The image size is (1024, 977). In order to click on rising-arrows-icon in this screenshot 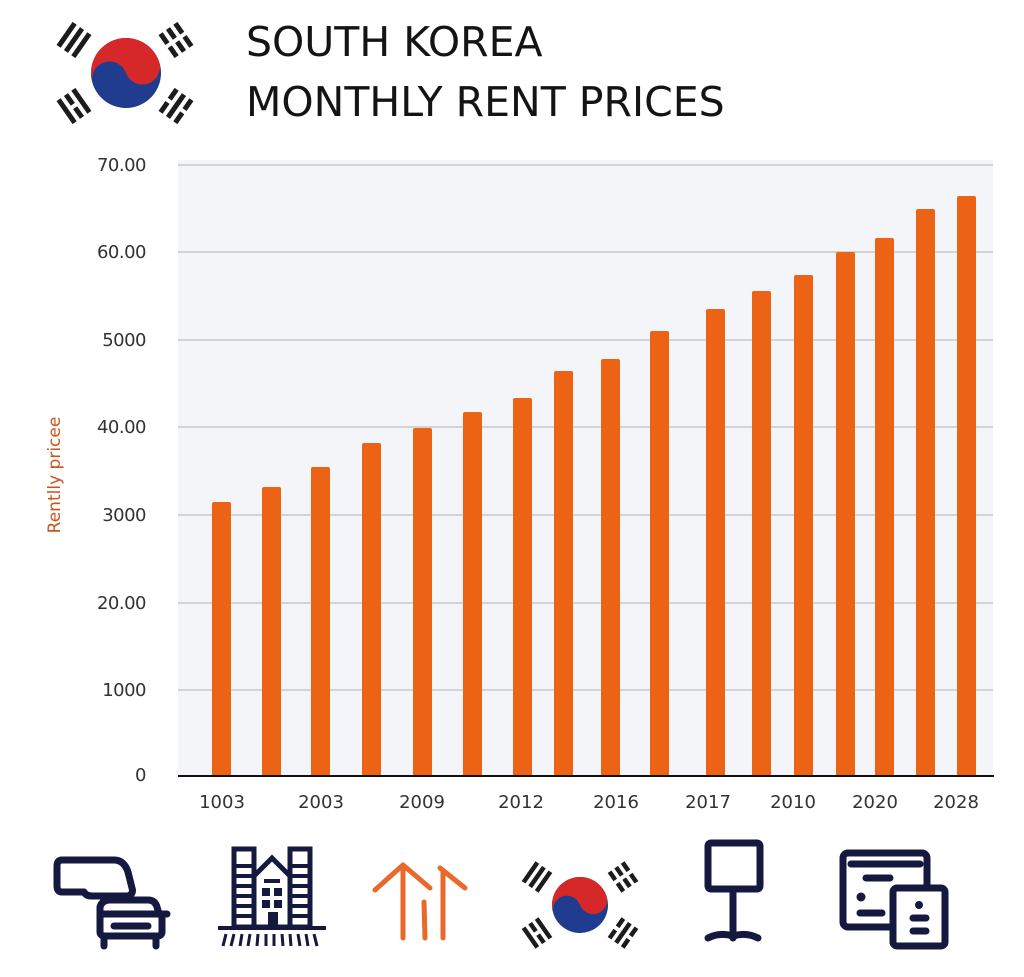, I will do `click(420, 901)`.